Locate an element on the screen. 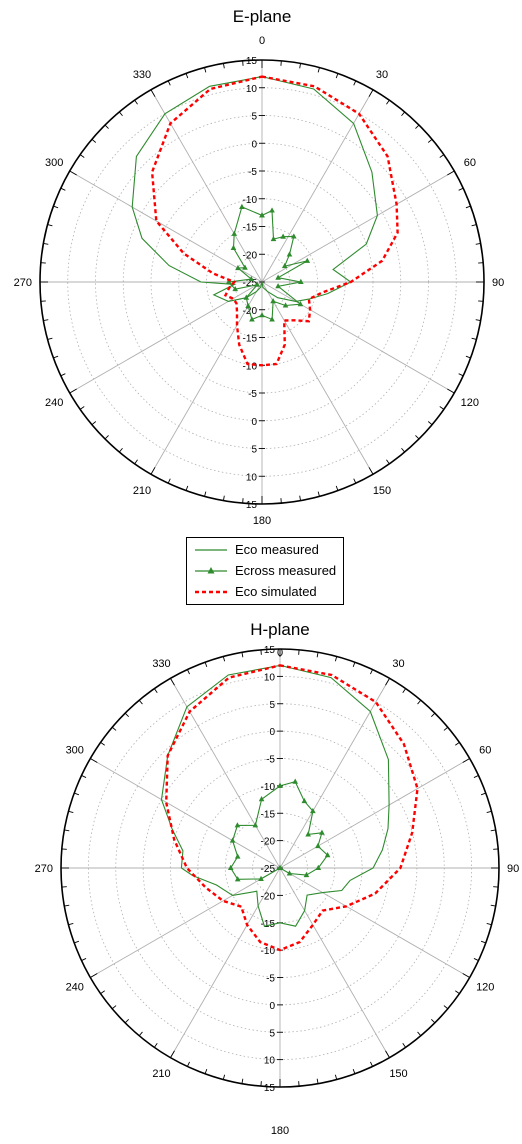 The width and height of the screenshot is (522, 1144). legend-label: Ecross measured is located at coordinates (286, 570).